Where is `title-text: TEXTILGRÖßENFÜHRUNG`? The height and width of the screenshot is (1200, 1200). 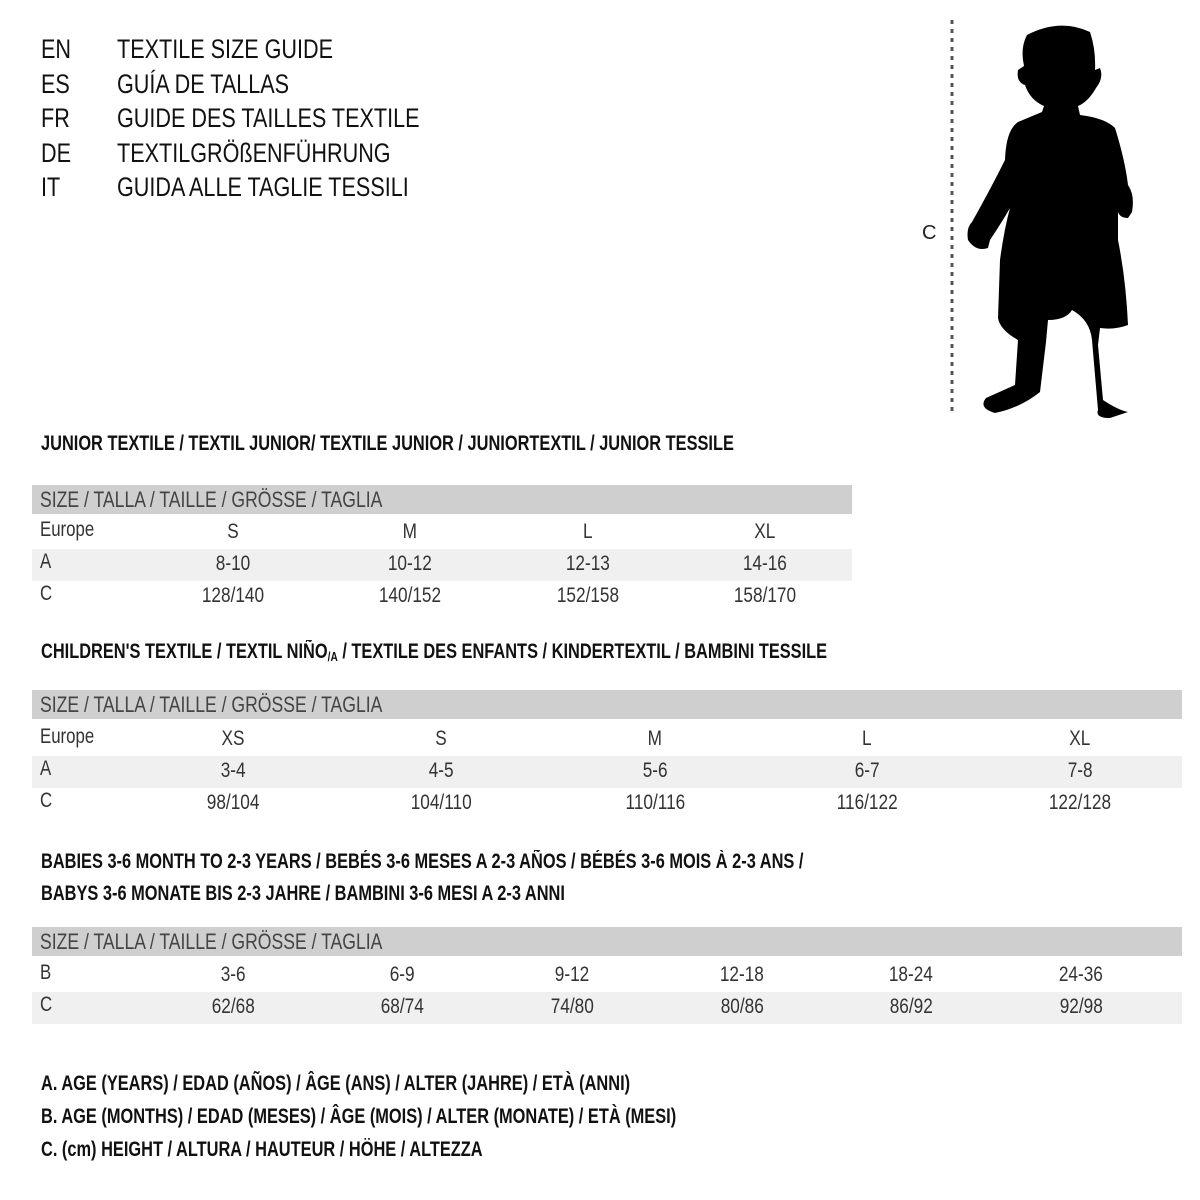 title-text: TEXTILGRÖßENFÜHRUNG is located at coordinates (288, 153).